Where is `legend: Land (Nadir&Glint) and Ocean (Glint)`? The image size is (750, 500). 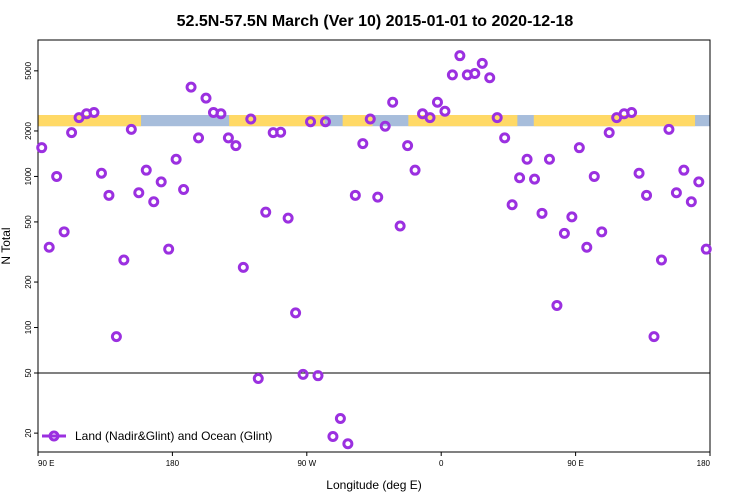 legend: Land (Nadir&Glint) and Ocean (Glint) is located at coordinates (157, 436).